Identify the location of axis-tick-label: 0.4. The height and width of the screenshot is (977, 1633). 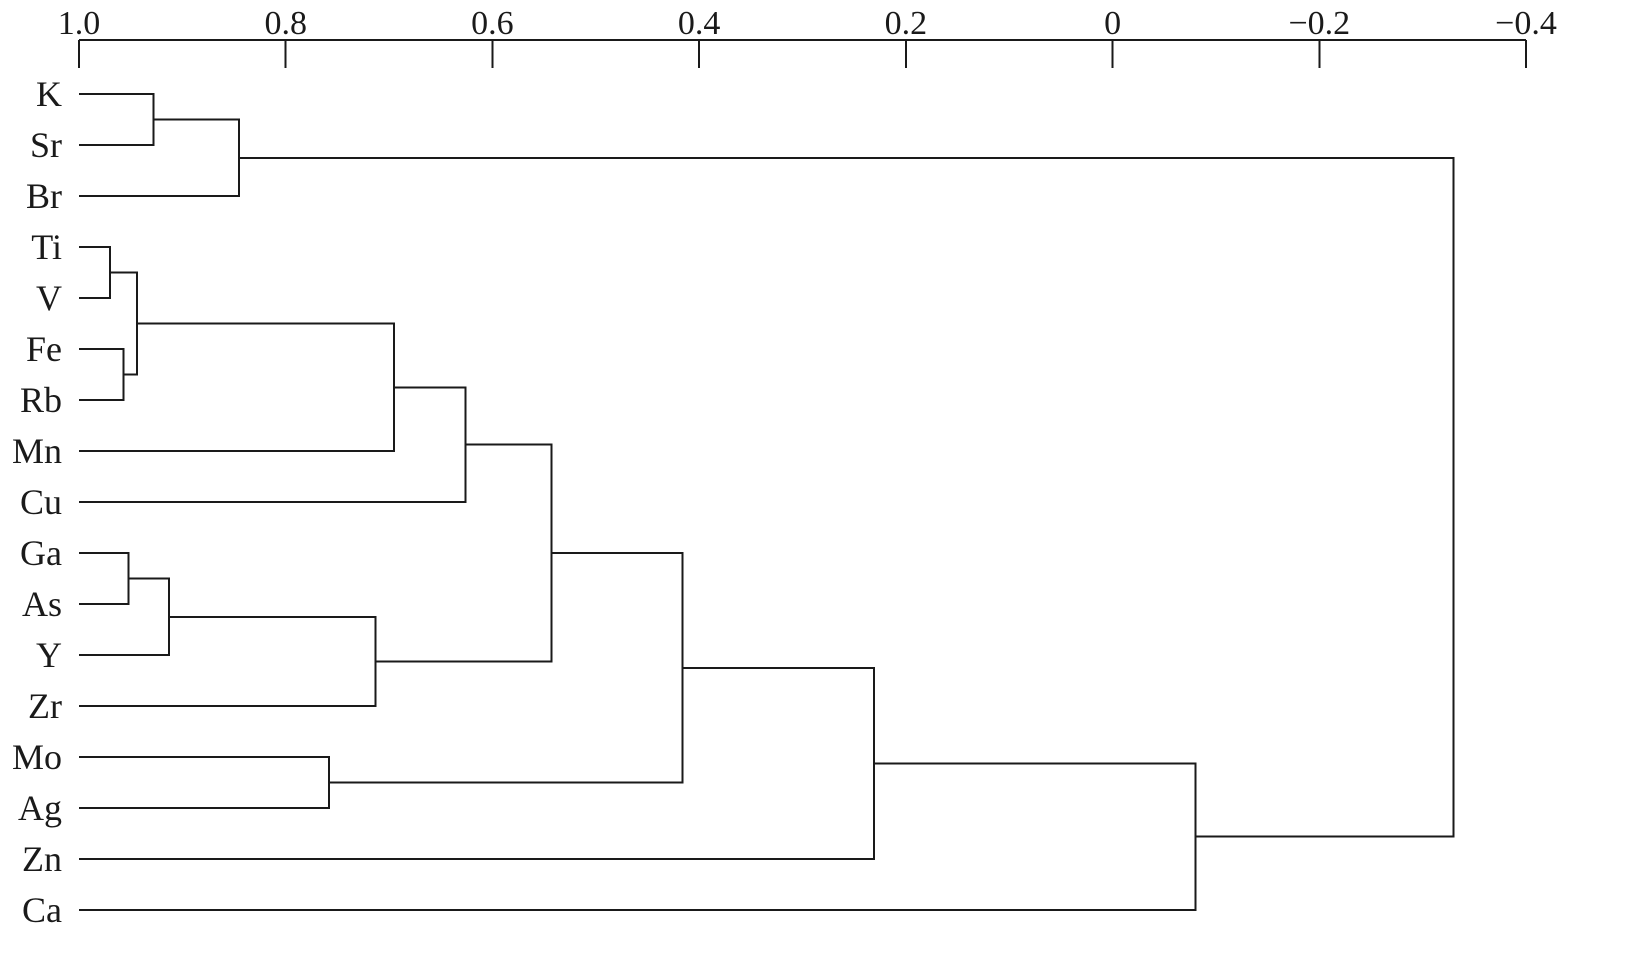
(699, 23).